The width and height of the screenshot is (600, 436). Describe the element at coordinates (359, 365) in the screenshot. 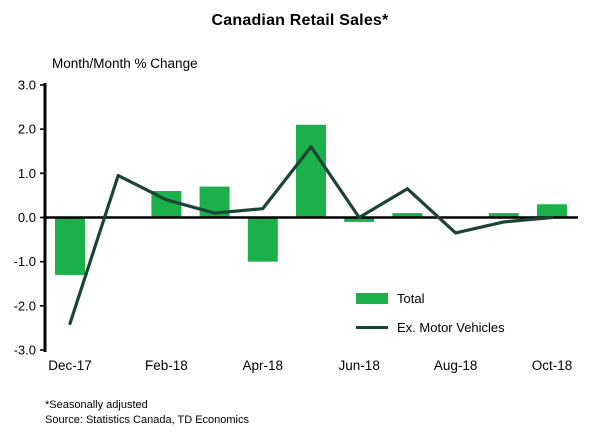

I see `x-tick-label-Jun-18: Jun-18` at that location.